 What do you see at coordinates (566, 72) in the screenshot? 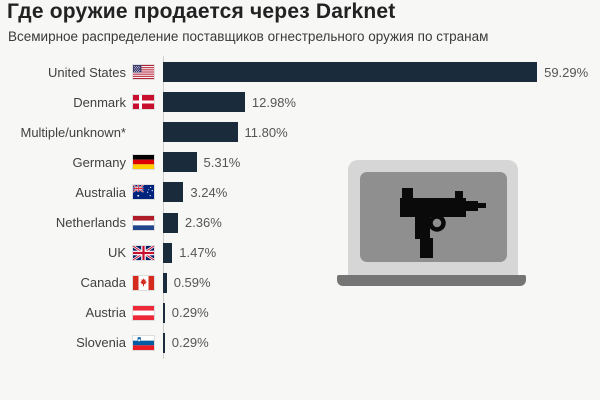
I see `value-label: 59.29%` at bounding box center [566, 72].